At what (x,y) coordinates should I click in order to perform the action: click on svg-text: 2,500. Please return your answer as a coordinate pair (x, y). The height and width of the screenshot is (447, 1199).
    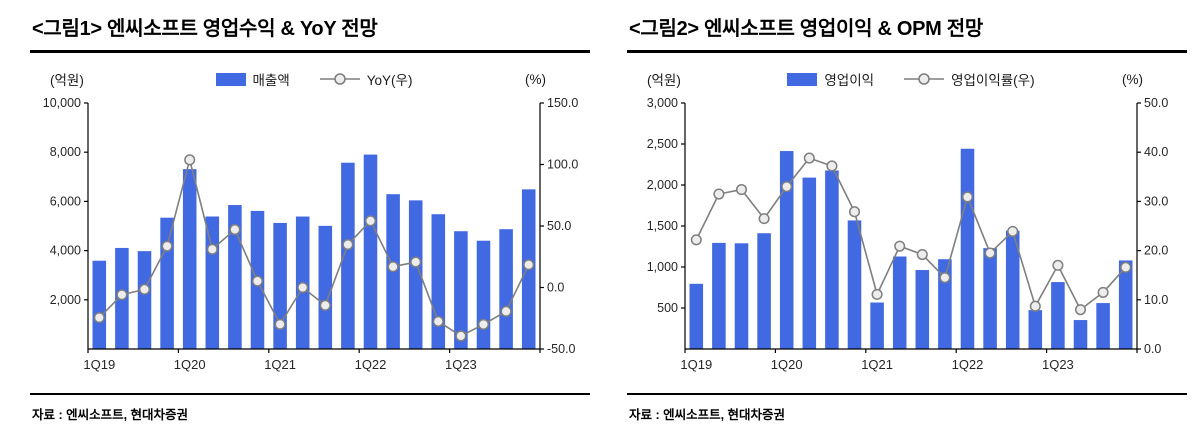
    Looking at the image, I should click on (662, 144).